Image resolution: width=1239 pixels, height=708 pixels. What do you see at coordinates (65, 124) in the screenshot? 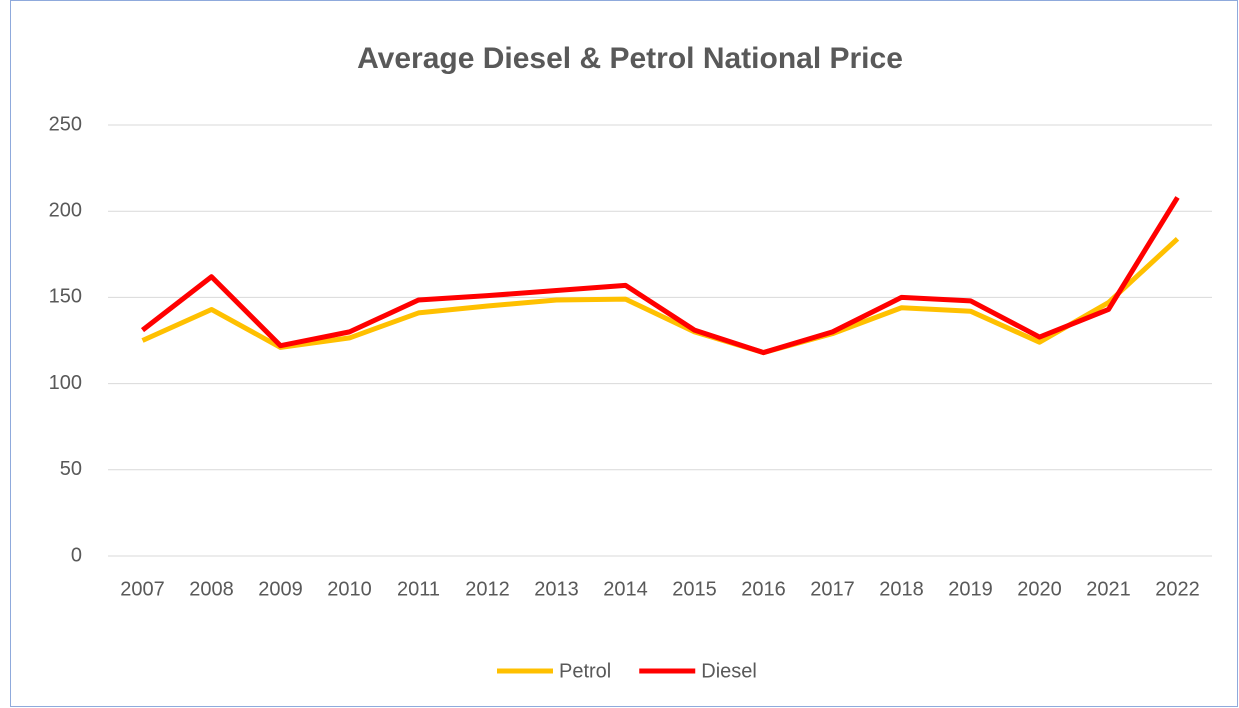
I see `y-tick-label: 250` at bounding box center [65, 124].